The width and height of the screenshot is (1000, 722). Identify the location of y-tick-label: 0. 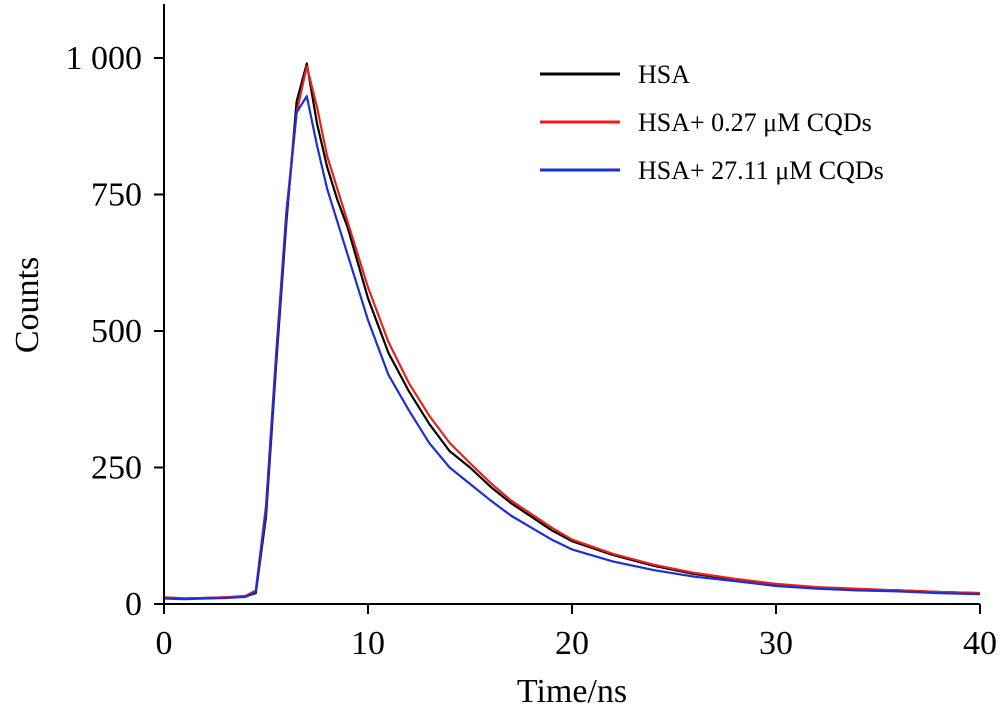
(133, 604).